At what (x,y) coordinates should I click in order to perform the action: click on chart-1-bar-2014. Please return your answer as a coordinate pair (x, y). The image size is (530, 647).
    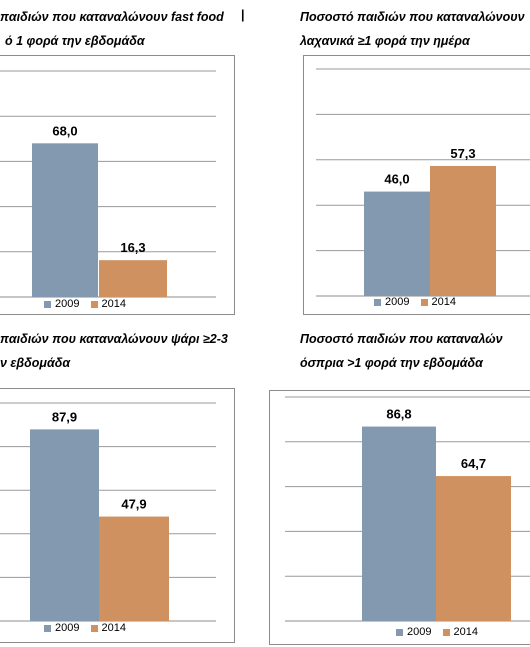
    Looking at the image, I should click on (133, 278).